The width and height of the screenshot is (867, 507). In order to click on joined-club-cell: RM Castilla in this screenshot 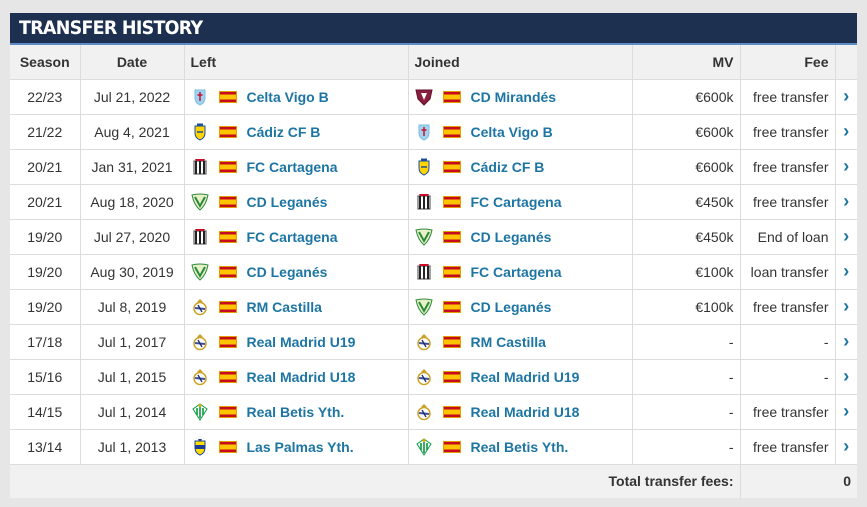, I will do `click(520, 342)`.